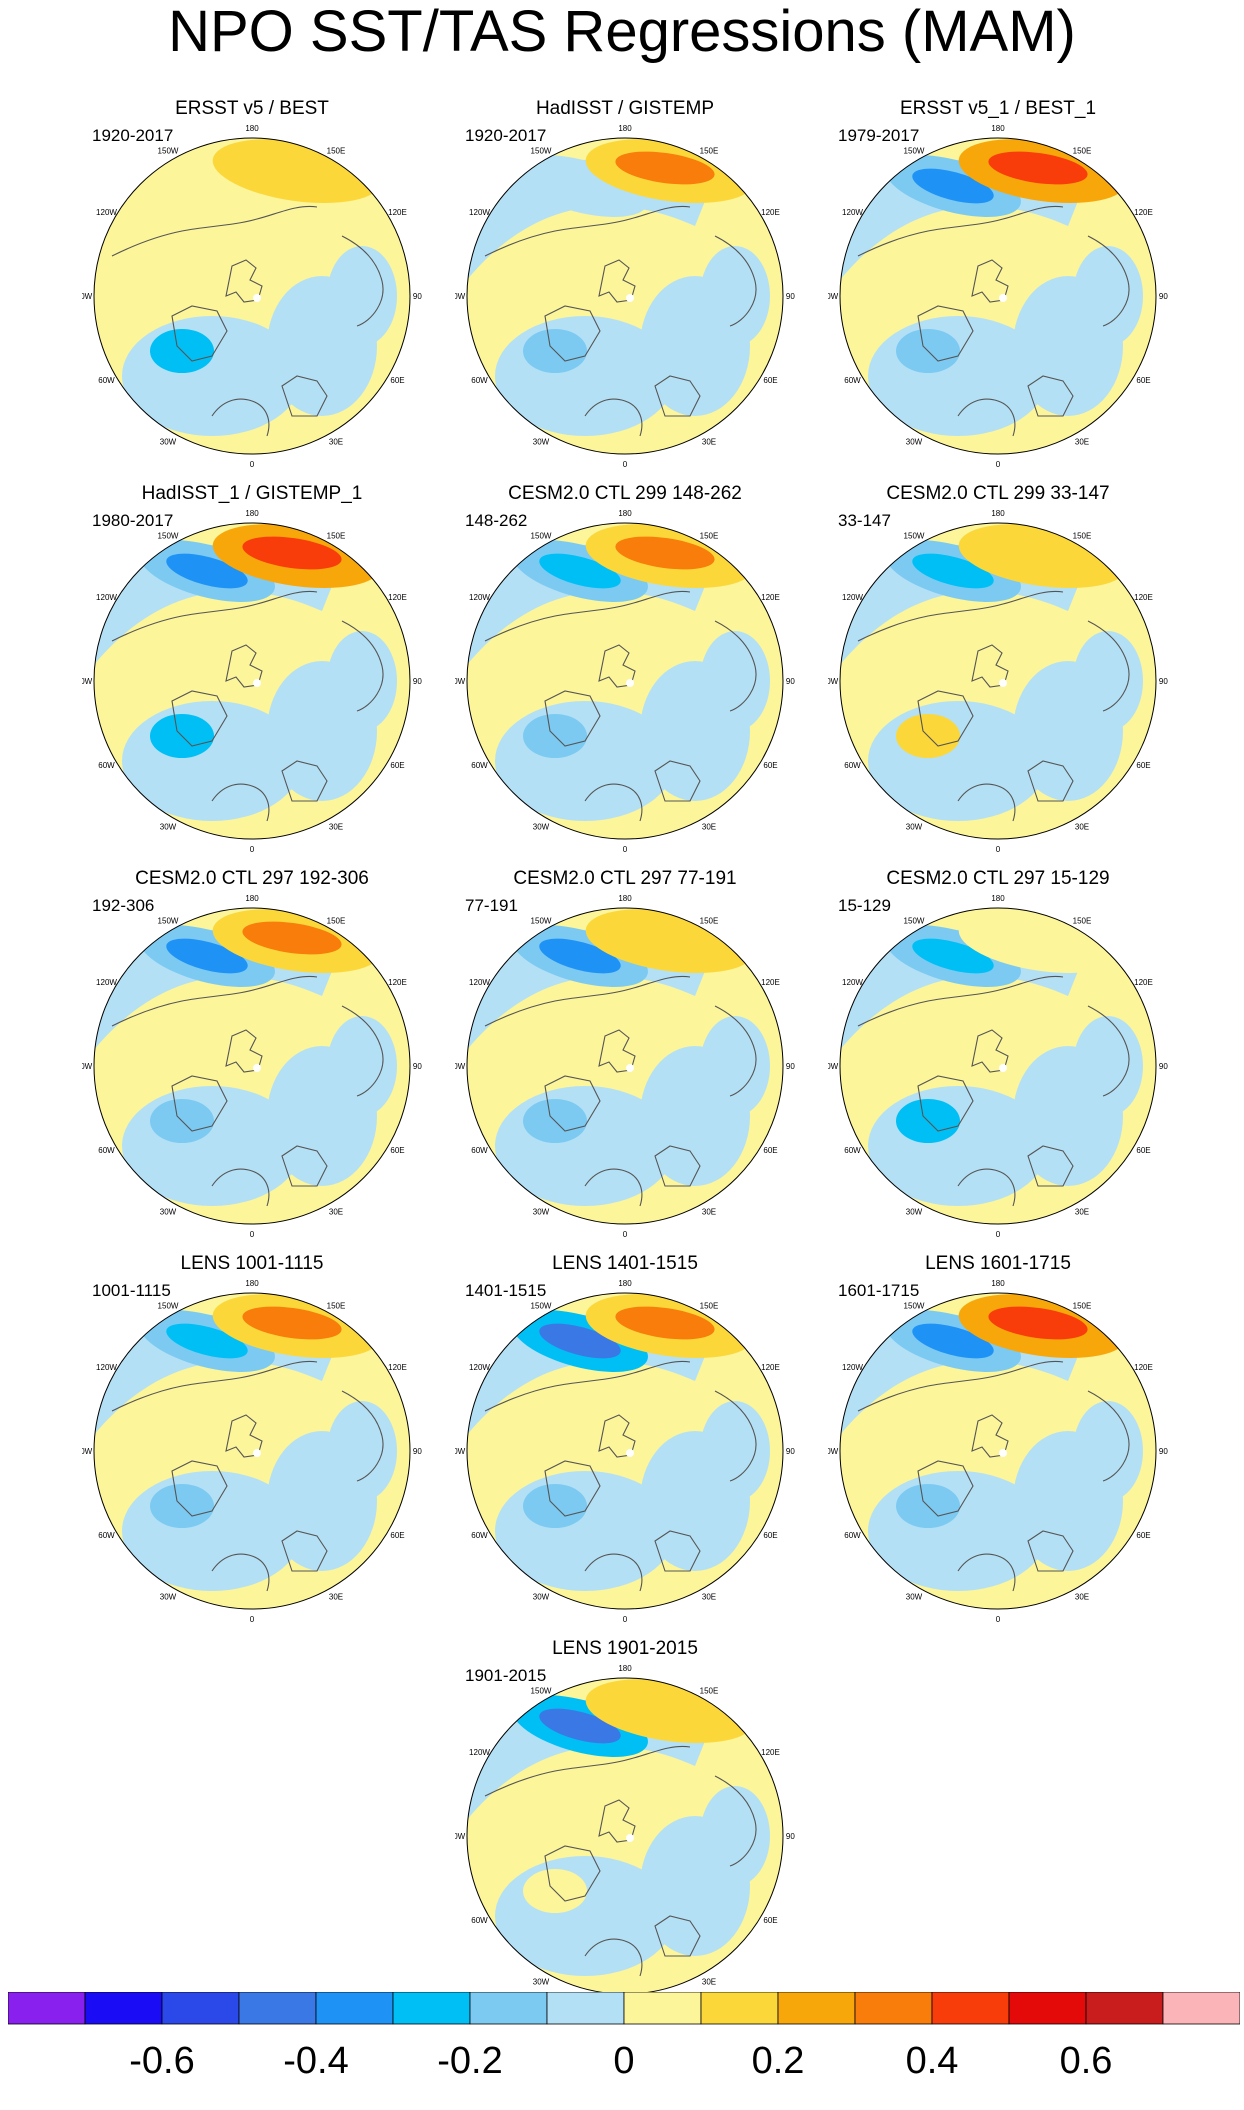  What do you see at coordinates (879, 1290) in the screenshot?
I see `panel-period: 1601-1715` at bounding box center [879, 1290].